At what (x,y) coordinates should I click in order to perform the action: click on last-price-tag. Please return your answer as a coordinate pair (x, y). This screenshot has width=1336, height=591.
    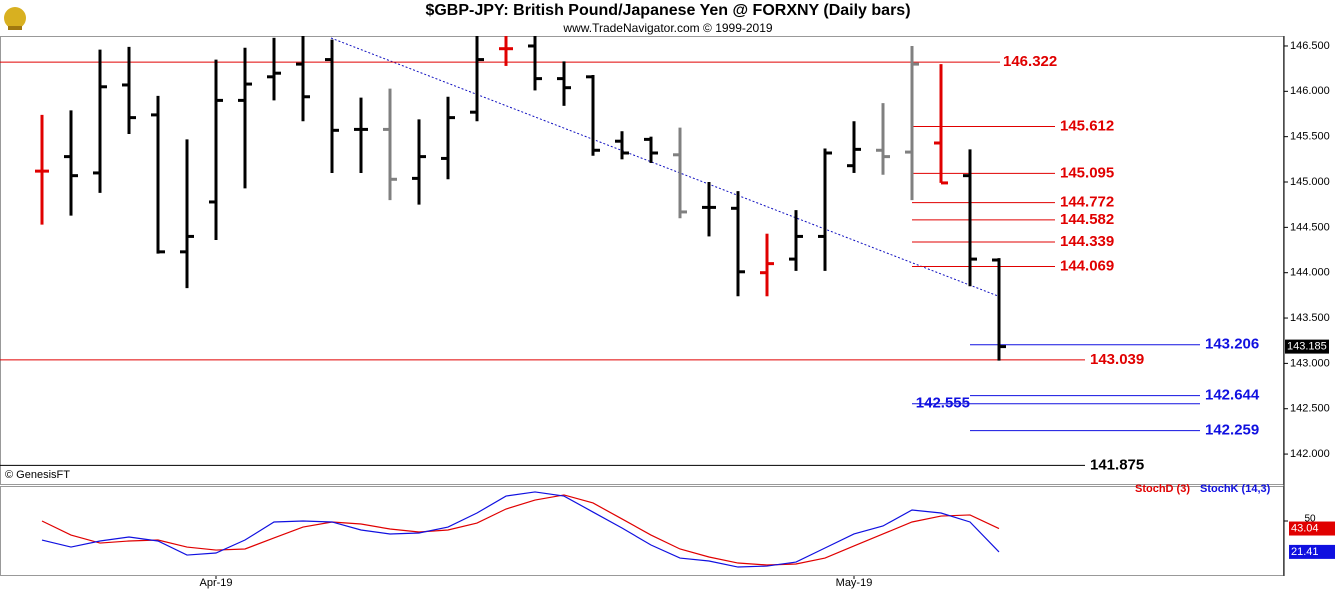
    Looking at the image, I should click on (1307, 346).